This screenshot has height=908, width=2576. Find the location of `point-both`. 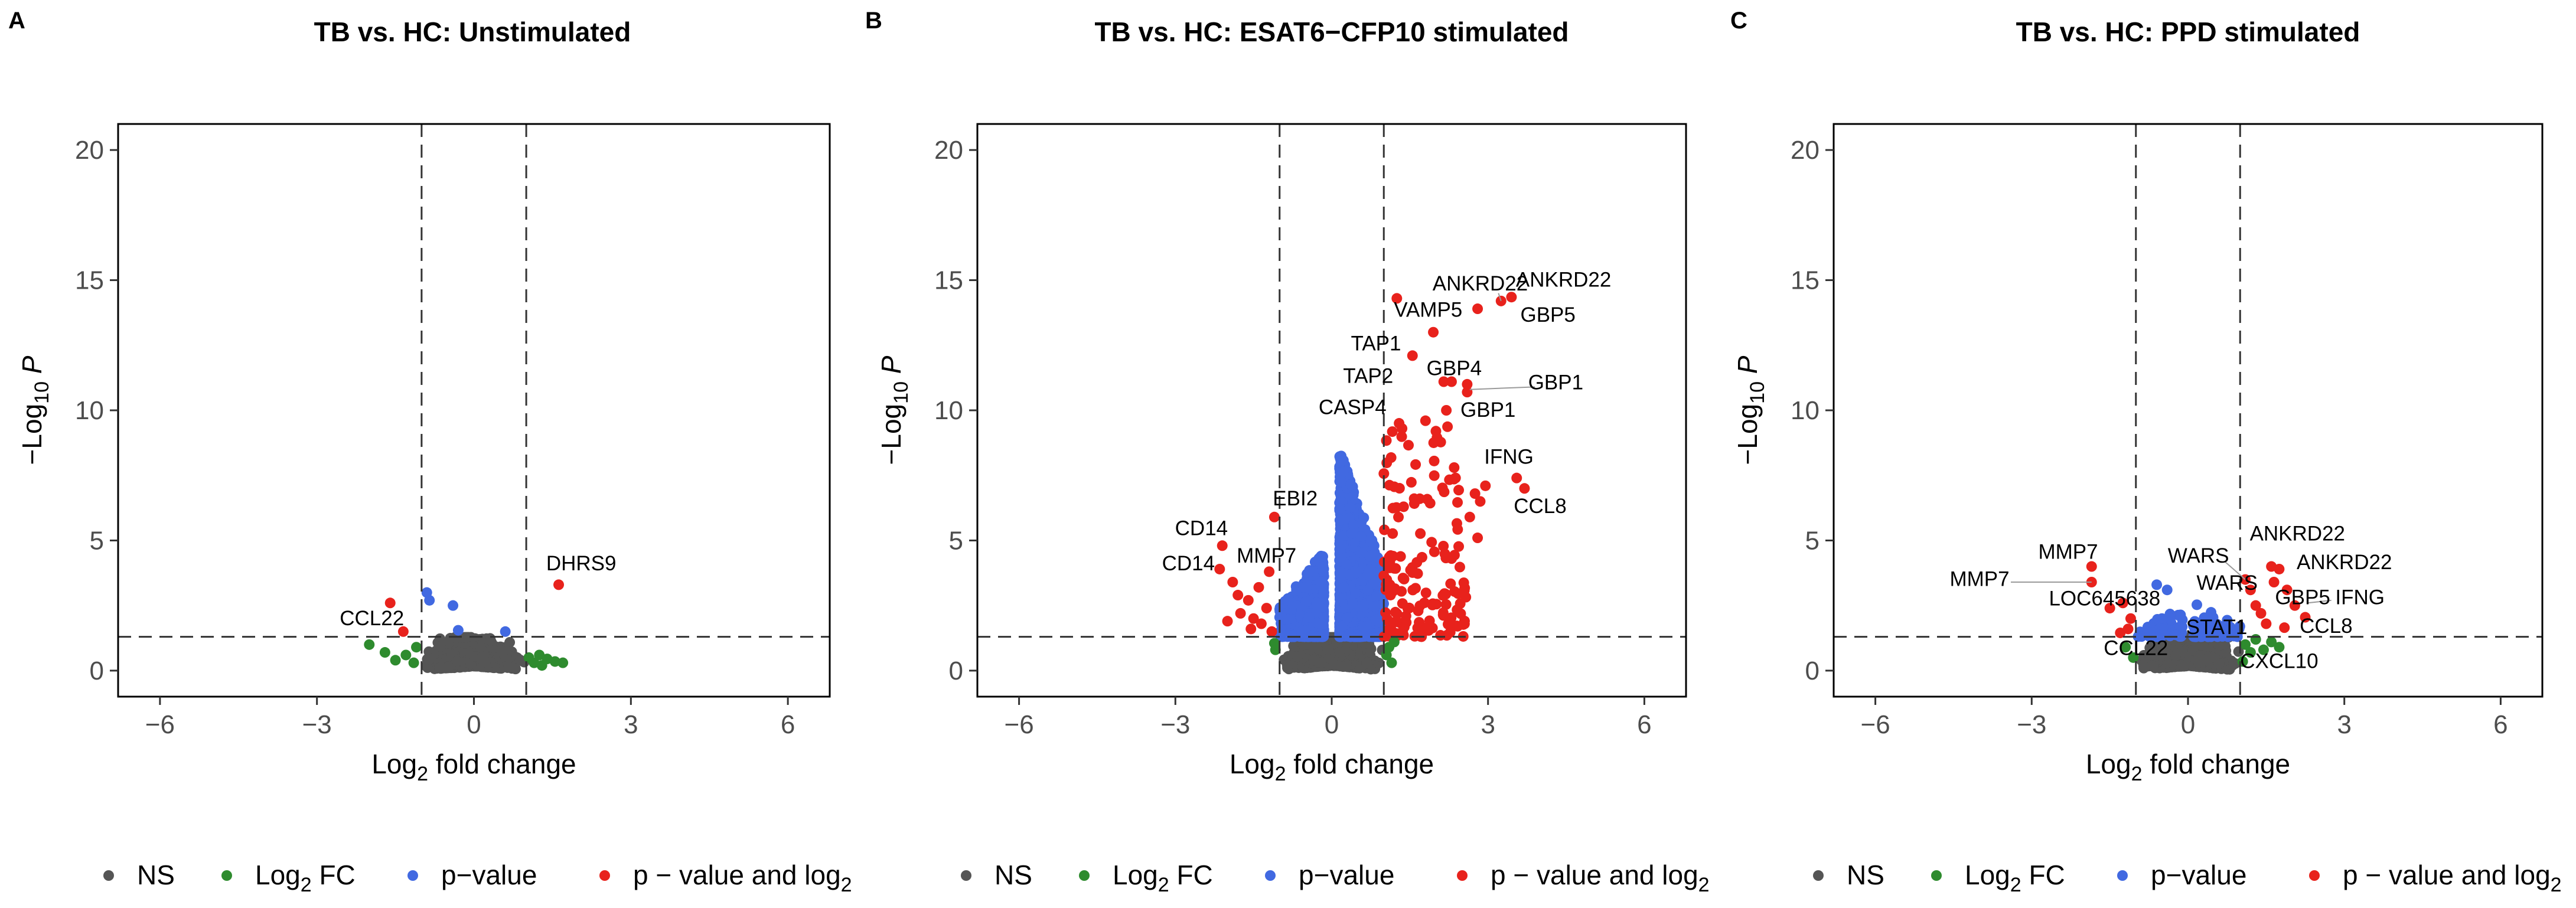

point-both is located at coordinates (559, 584).